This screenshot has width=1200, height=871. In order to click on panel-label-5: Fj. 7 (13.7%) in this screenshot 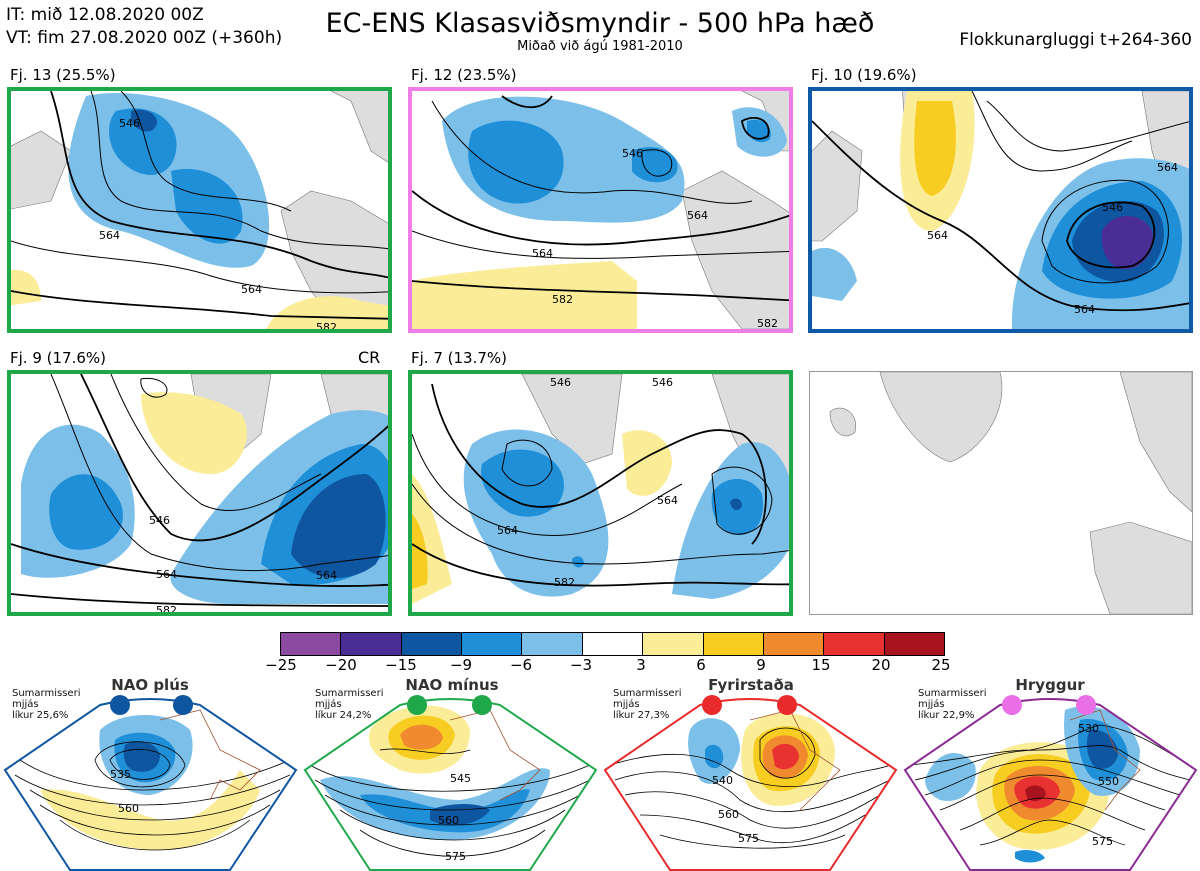, I will do `click(459, 358)`.